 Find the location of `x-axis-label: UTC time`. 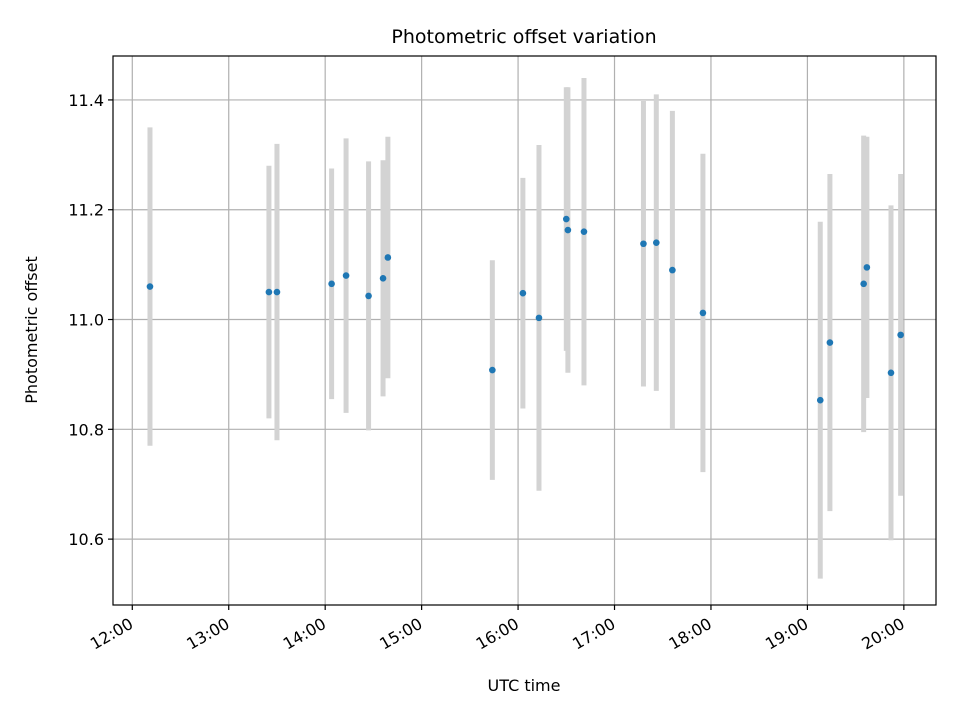

x-axis-label: UTC time is located at coordinates (524, 685).